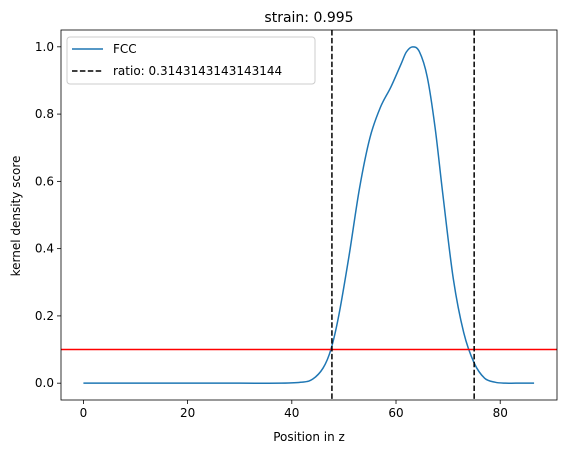 This screenshot has height=453, width=567. What do you see at coordinates (187, 413) in the screenshot?
I see `x-tick-label: 20` at bounding box center [187, 413].